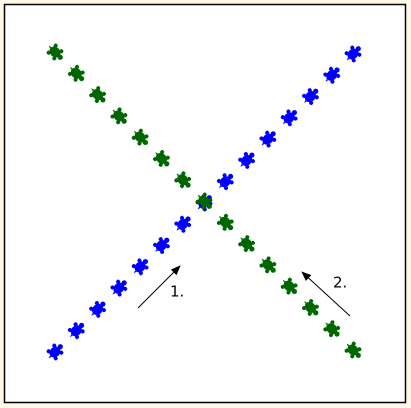  Describe the element at coordinates (177, 292) in the screenshot. I see `annotation: 1.` at that location.